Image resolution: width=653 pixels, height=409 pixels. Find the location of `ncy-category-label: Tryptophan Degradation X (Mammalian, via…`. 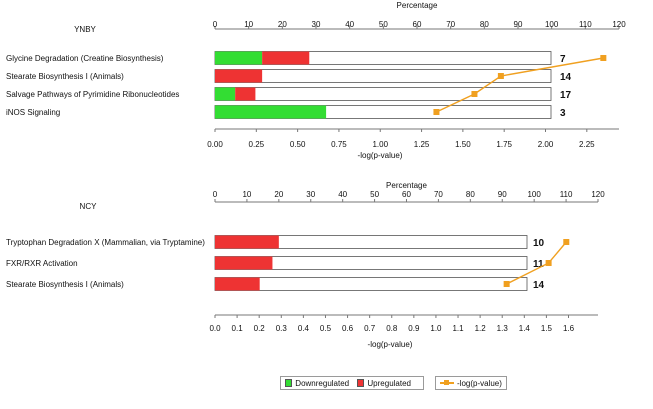

ncy-category-label: Tryptophan Degradation X (Mammalian, via… is located at coordinates (105, 242).